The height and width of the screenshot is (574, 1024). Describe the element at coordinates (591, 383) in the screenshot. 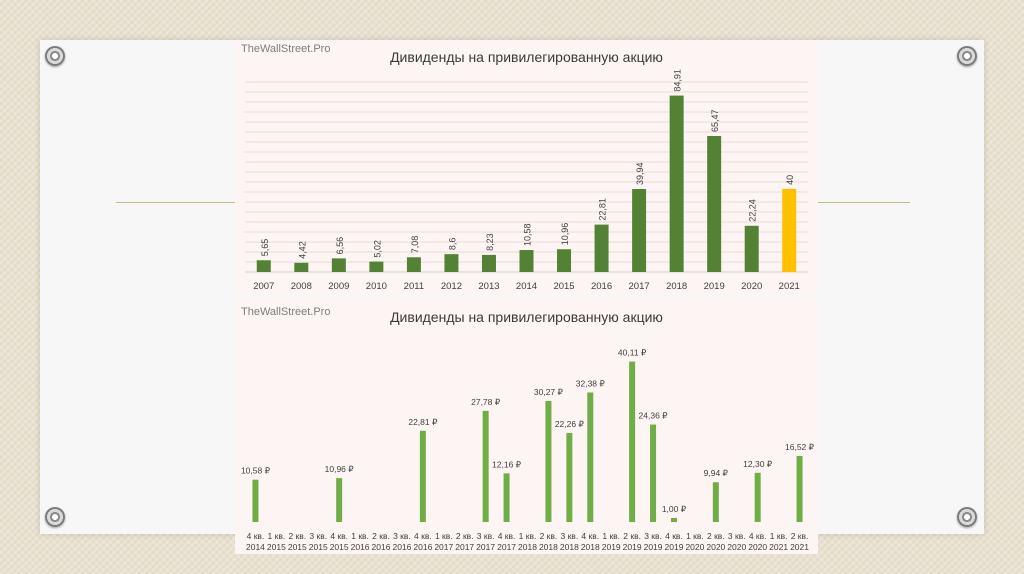

I see `data-label: 32,38 ₽` at that location.